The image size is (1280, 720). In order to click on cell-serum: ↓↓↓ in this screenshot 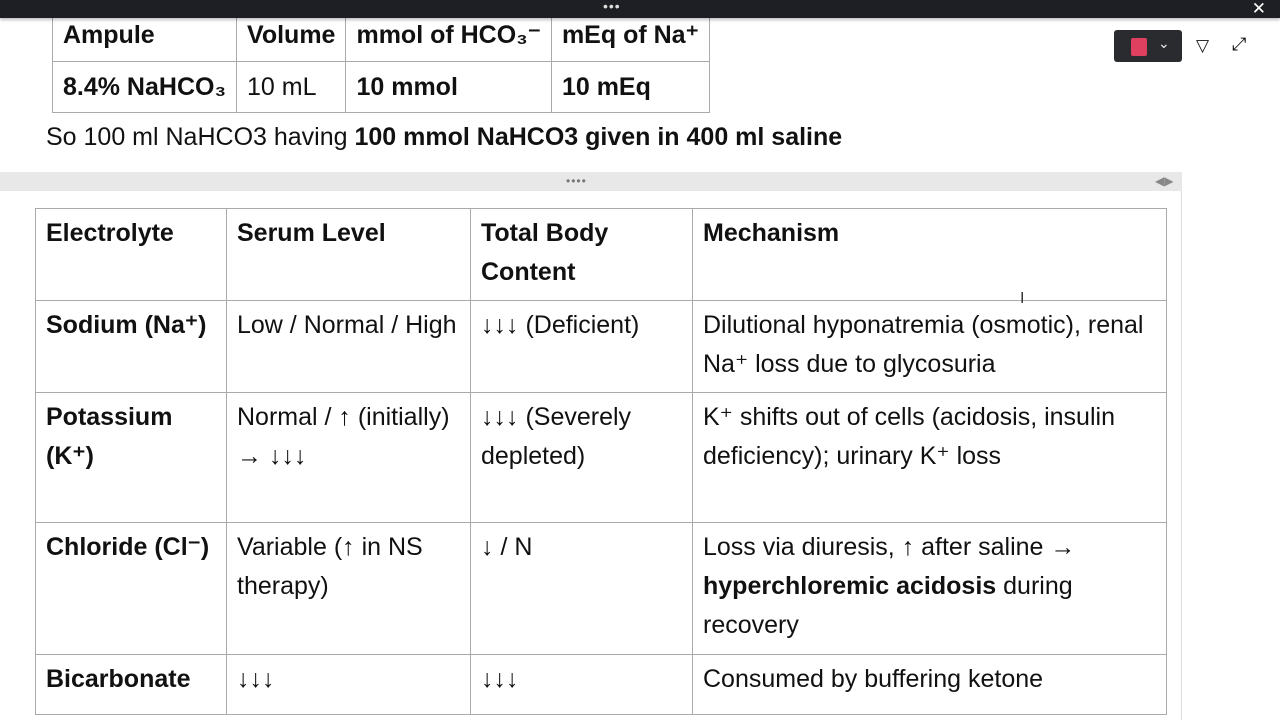, I will do `click(348, 684)`.